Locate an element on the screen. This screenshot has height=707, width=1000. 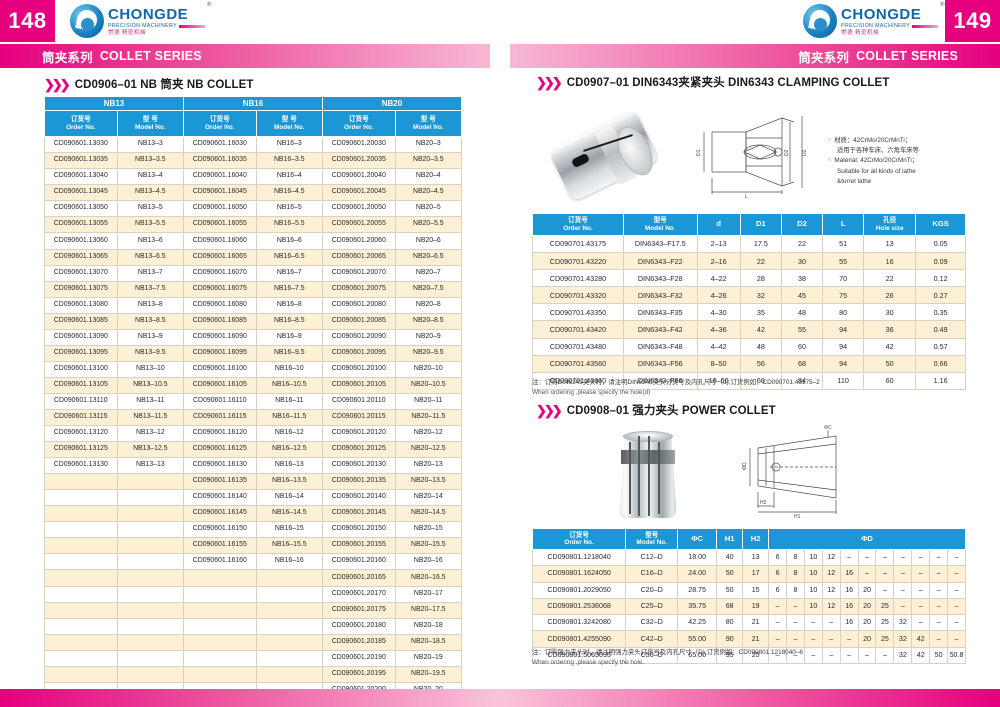
table-cell: 20 is located at coordinates (867, 606).